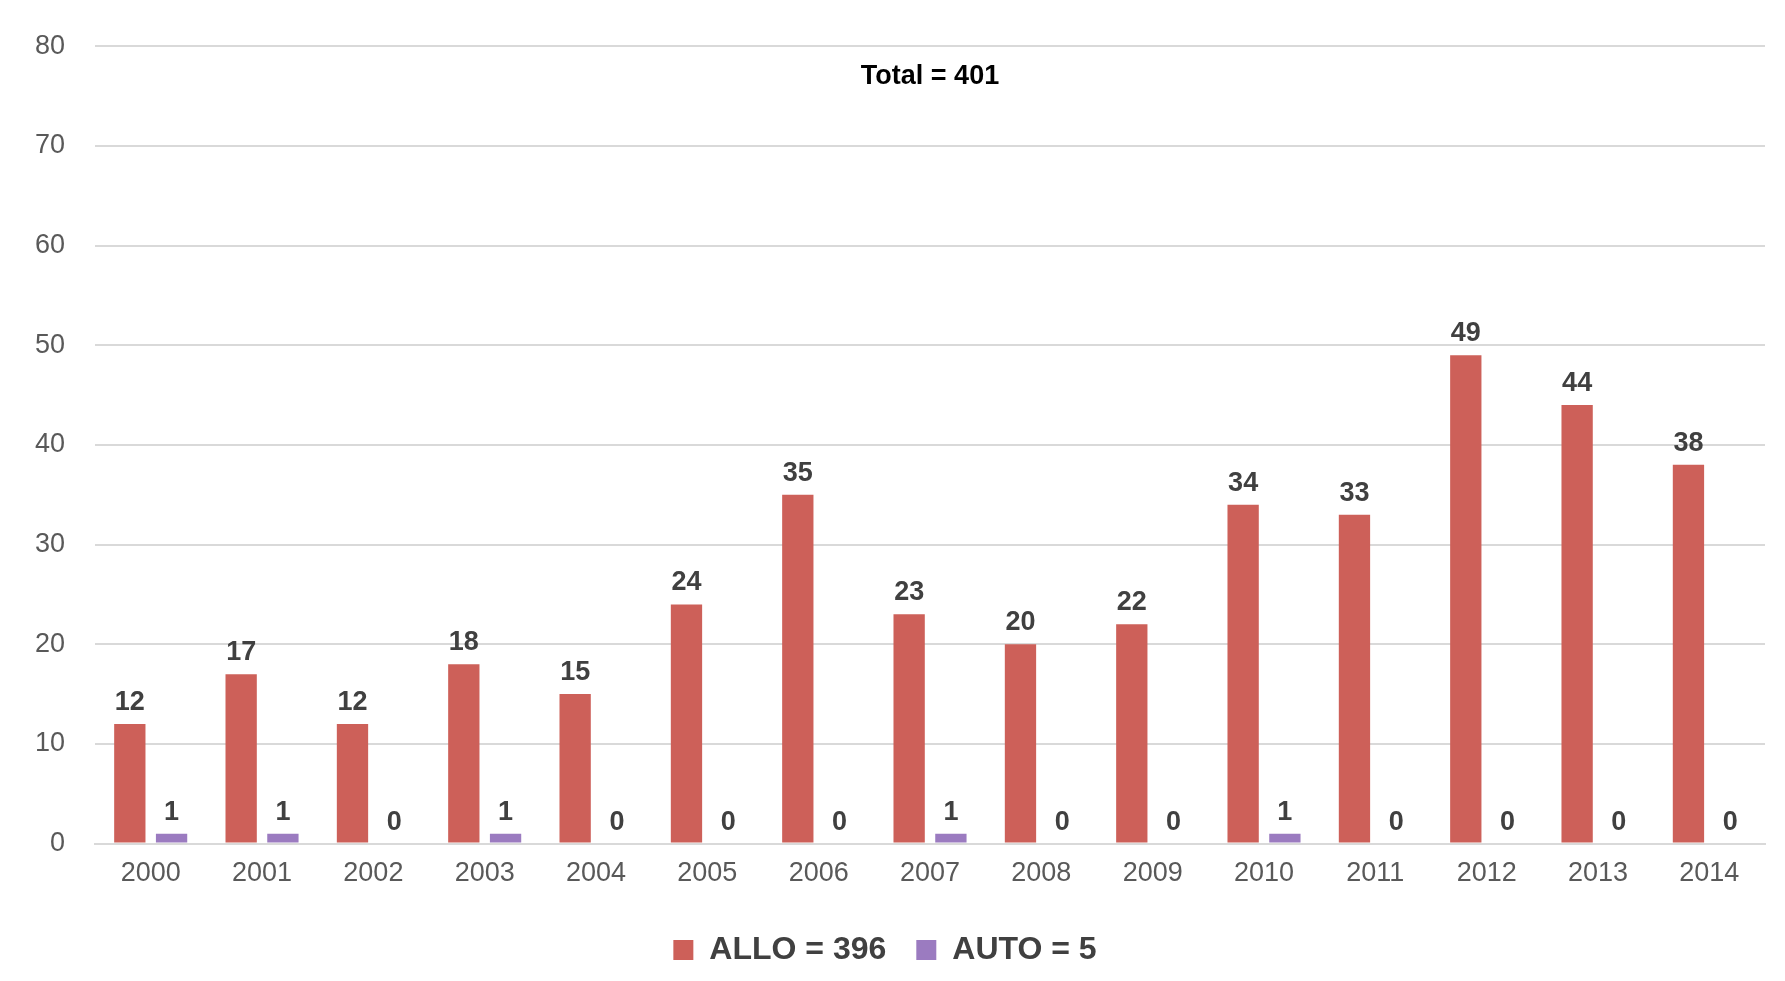  What do you see at coordinates (798, 947) in the screenshot?
I see `legend-label: ALLO = 396` at bounding box center [798, 947].